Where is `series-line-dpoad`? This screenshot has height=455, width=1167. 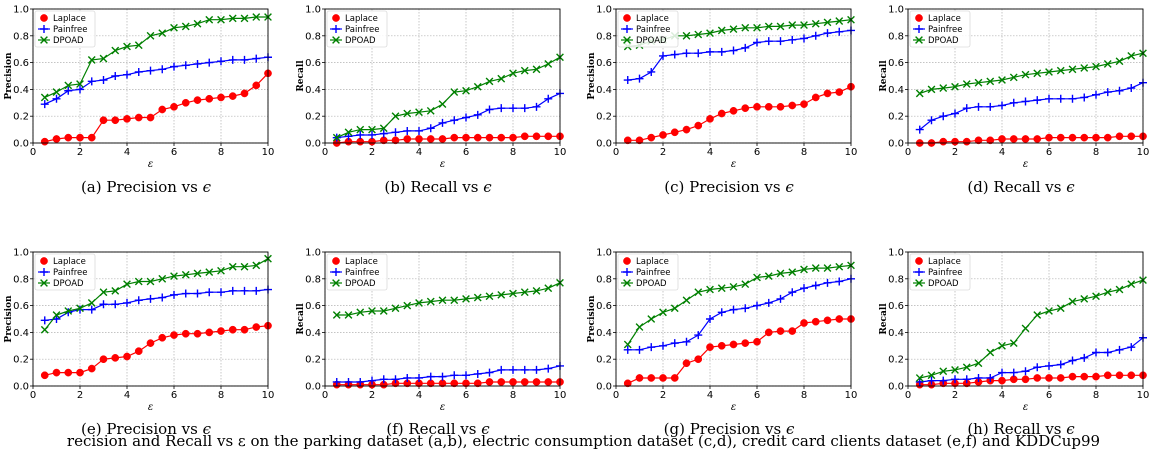
series-line-dpoad is located at coordinates (1031, 73).